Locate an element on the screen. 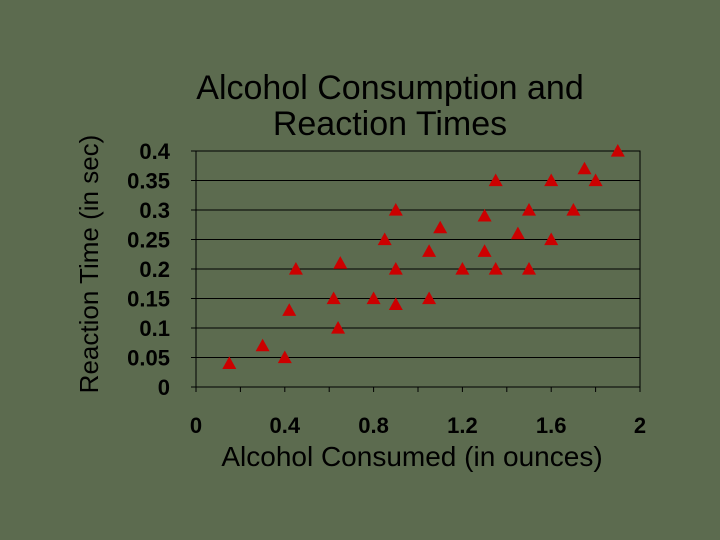 The image size is (720, 540). x-ticks: 0 0.4 0.8 1.2 1.6 2 is located at coordinates (418, 412).